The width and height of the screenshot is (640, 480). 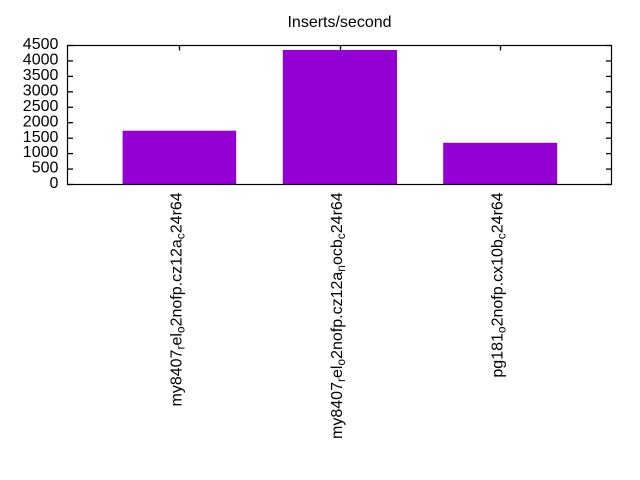 I want to click on svg-text: Inserts/second, so click(x=339, y=22).